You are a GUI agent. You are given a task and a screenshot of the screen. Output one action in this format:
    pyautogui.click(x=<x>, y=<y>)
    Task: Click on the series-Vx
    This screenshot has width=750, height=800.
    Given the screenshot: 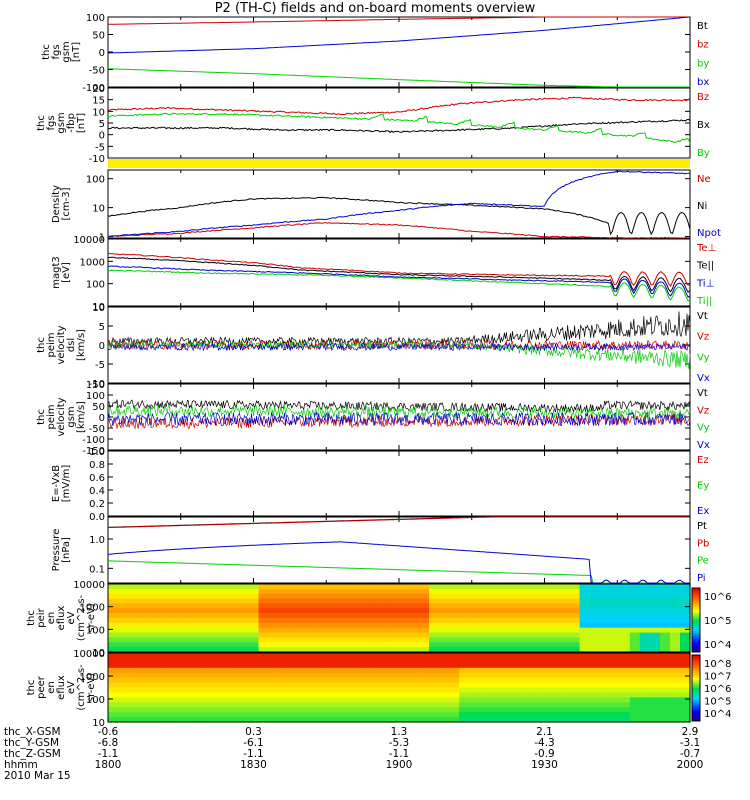 What is the action you would take?
    pyautogui.click(x=399, y=347)
    